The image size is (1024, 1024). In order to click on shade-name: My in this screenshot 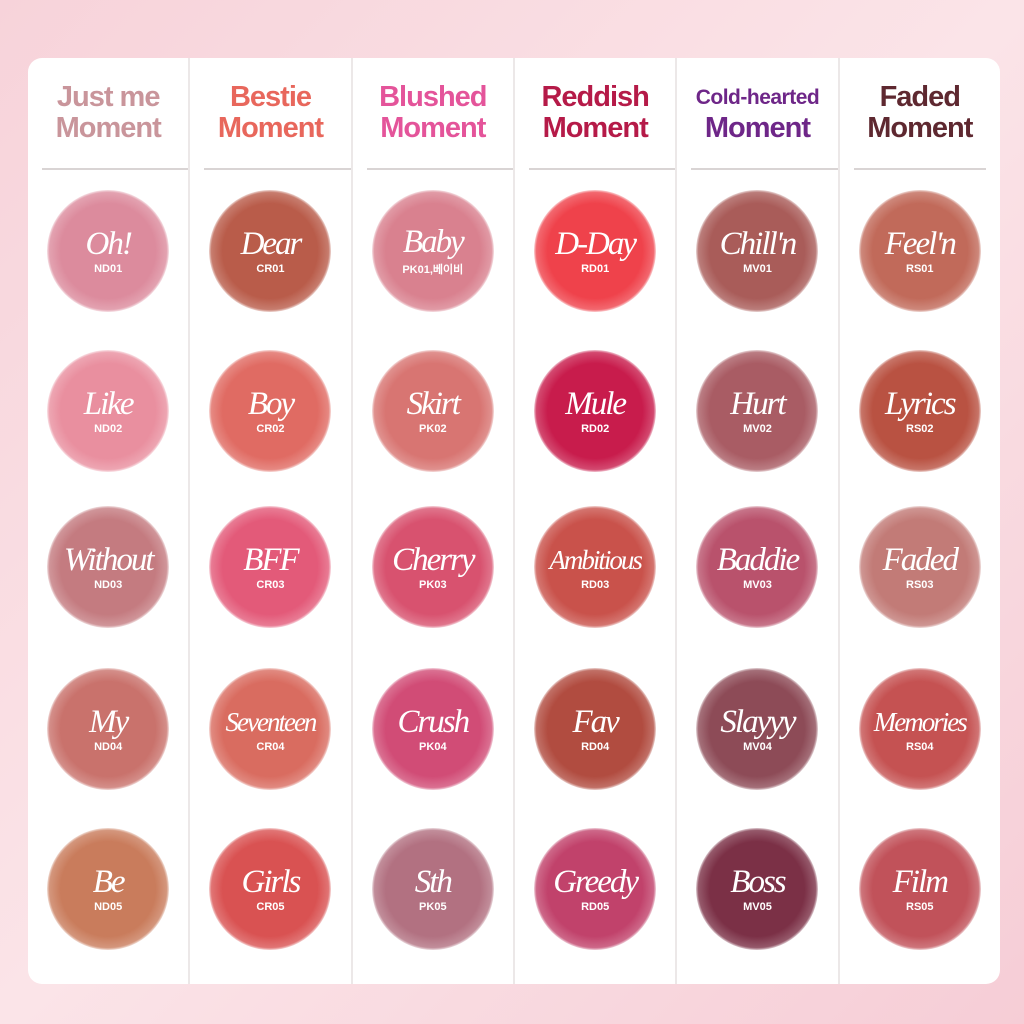, I will do `click(109, 722)`.